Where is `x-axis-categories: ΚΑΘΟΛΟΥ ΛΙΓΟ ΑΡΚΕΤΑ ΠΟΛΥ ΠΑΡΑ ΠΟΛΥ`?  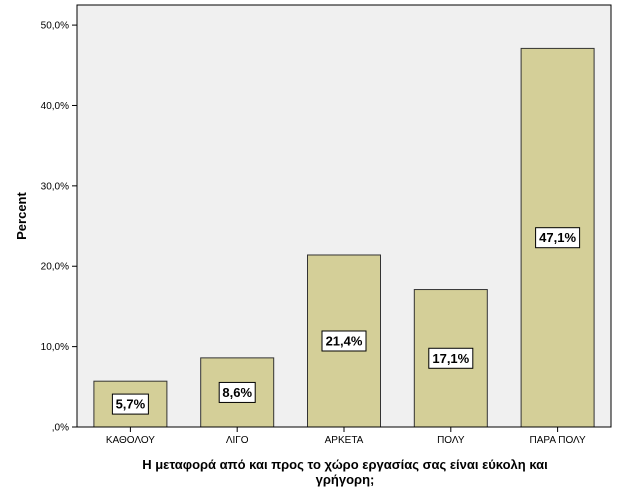
x-axis-categories: ΚΑΘΟΛΟΥ ΛΙΓΟ ΑΡΚΕΤΑ ΠΟΛΥ ΠΑΡΑ ΠΟΛΥ is located at coordinates (346, 436).